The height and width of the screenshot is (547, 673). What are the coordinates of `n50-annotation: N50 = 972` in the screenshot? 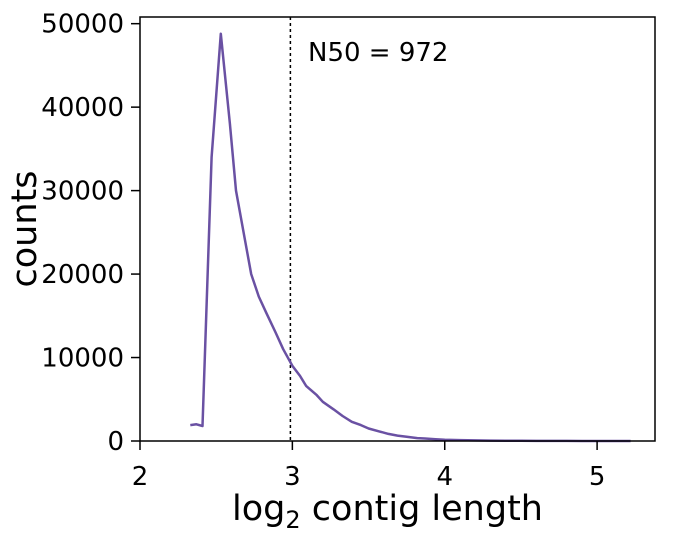 It's located at (378, 53).